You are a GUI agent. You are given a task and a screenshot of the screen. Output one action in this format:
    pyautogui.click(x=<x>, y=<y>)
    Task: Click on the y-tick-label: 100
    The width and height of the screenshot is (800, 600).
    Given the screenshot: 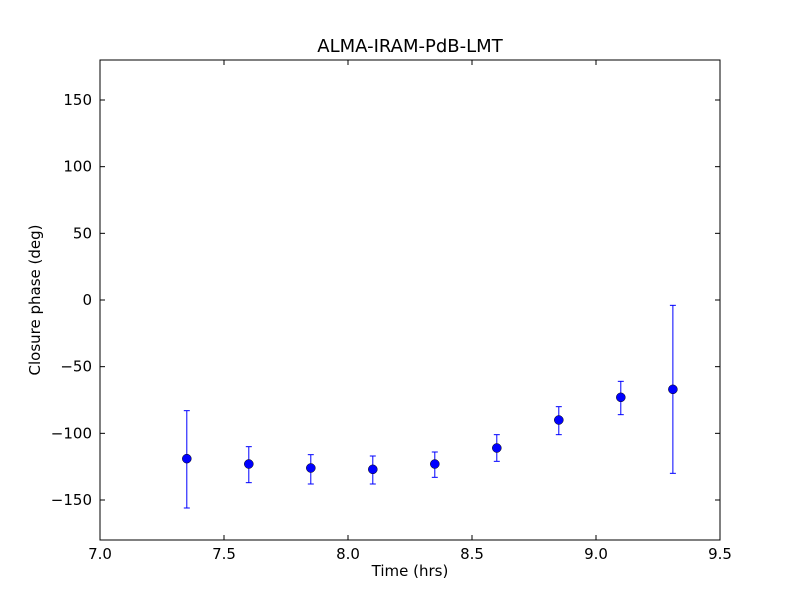 What is the action you would take?
    pyautogui.click(x=77, y=167)
    